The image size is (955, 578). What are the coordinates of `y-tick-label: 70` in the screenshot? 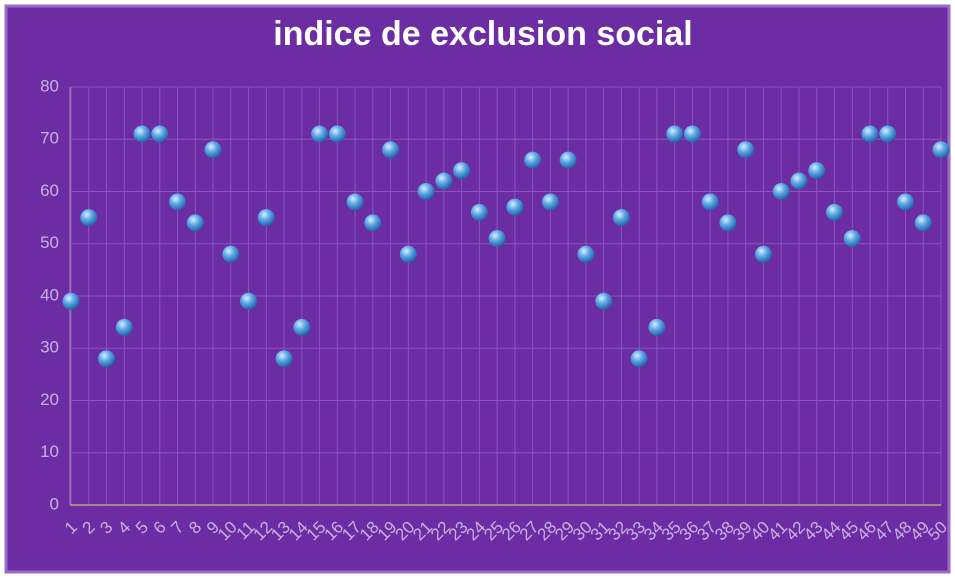 It's located at (49, 138).